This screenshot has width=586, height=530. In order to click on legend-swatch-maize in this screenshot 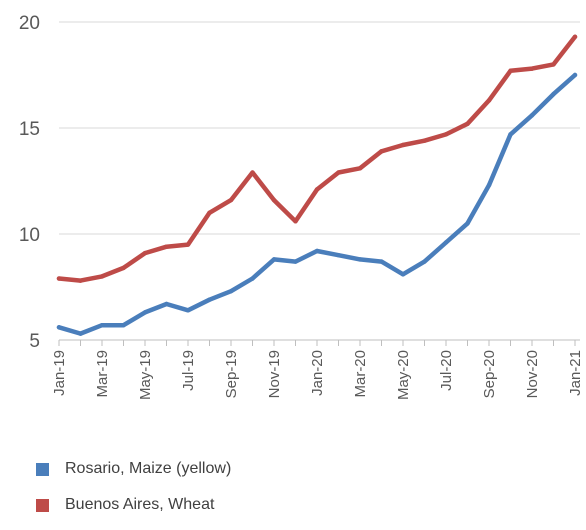, I will do `click(42, 469)`.